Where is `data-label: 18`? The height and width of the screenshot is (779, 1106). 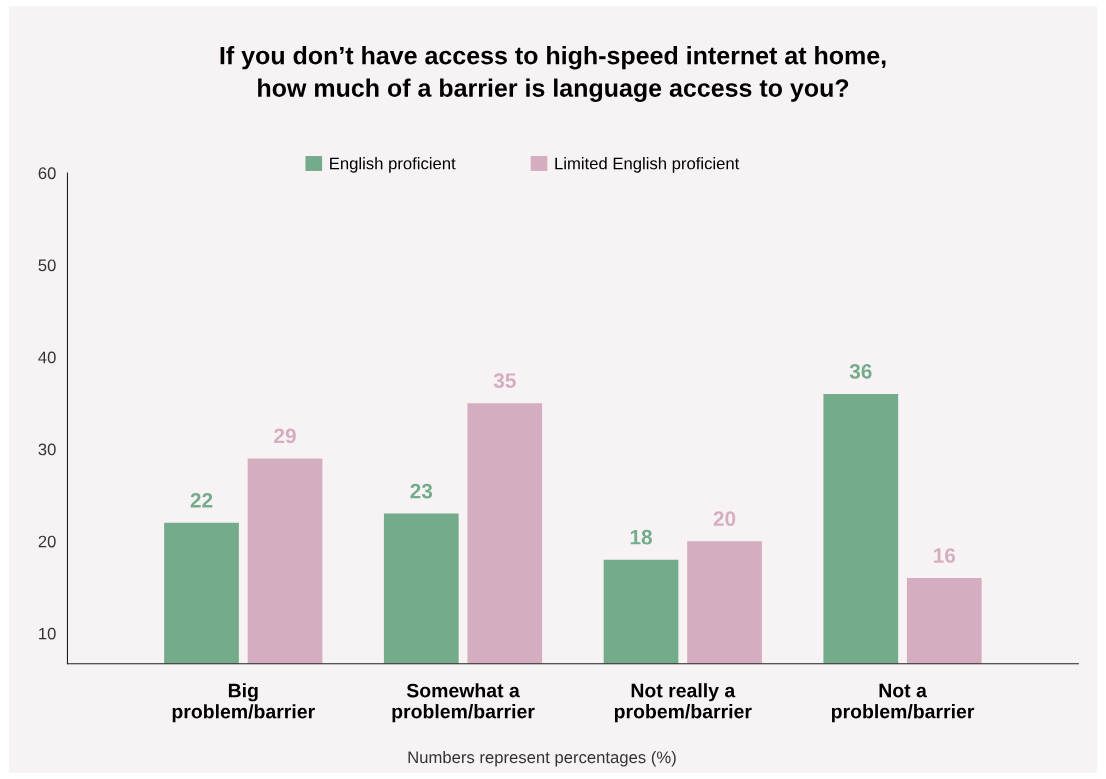 data-label: 18 is located at coordinates (641, 537).